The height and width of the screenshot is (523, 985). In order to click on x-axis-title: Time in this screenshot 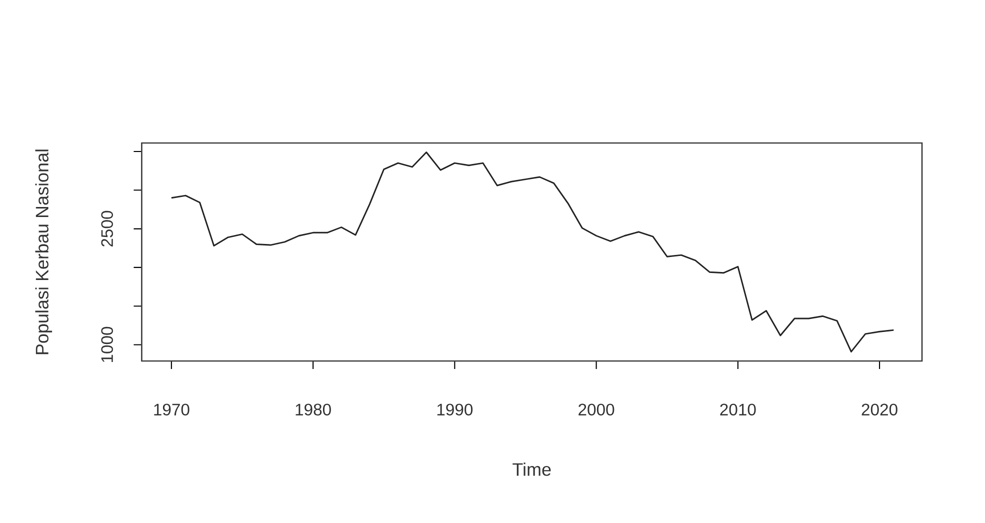, I will do `click(531, 469)`.